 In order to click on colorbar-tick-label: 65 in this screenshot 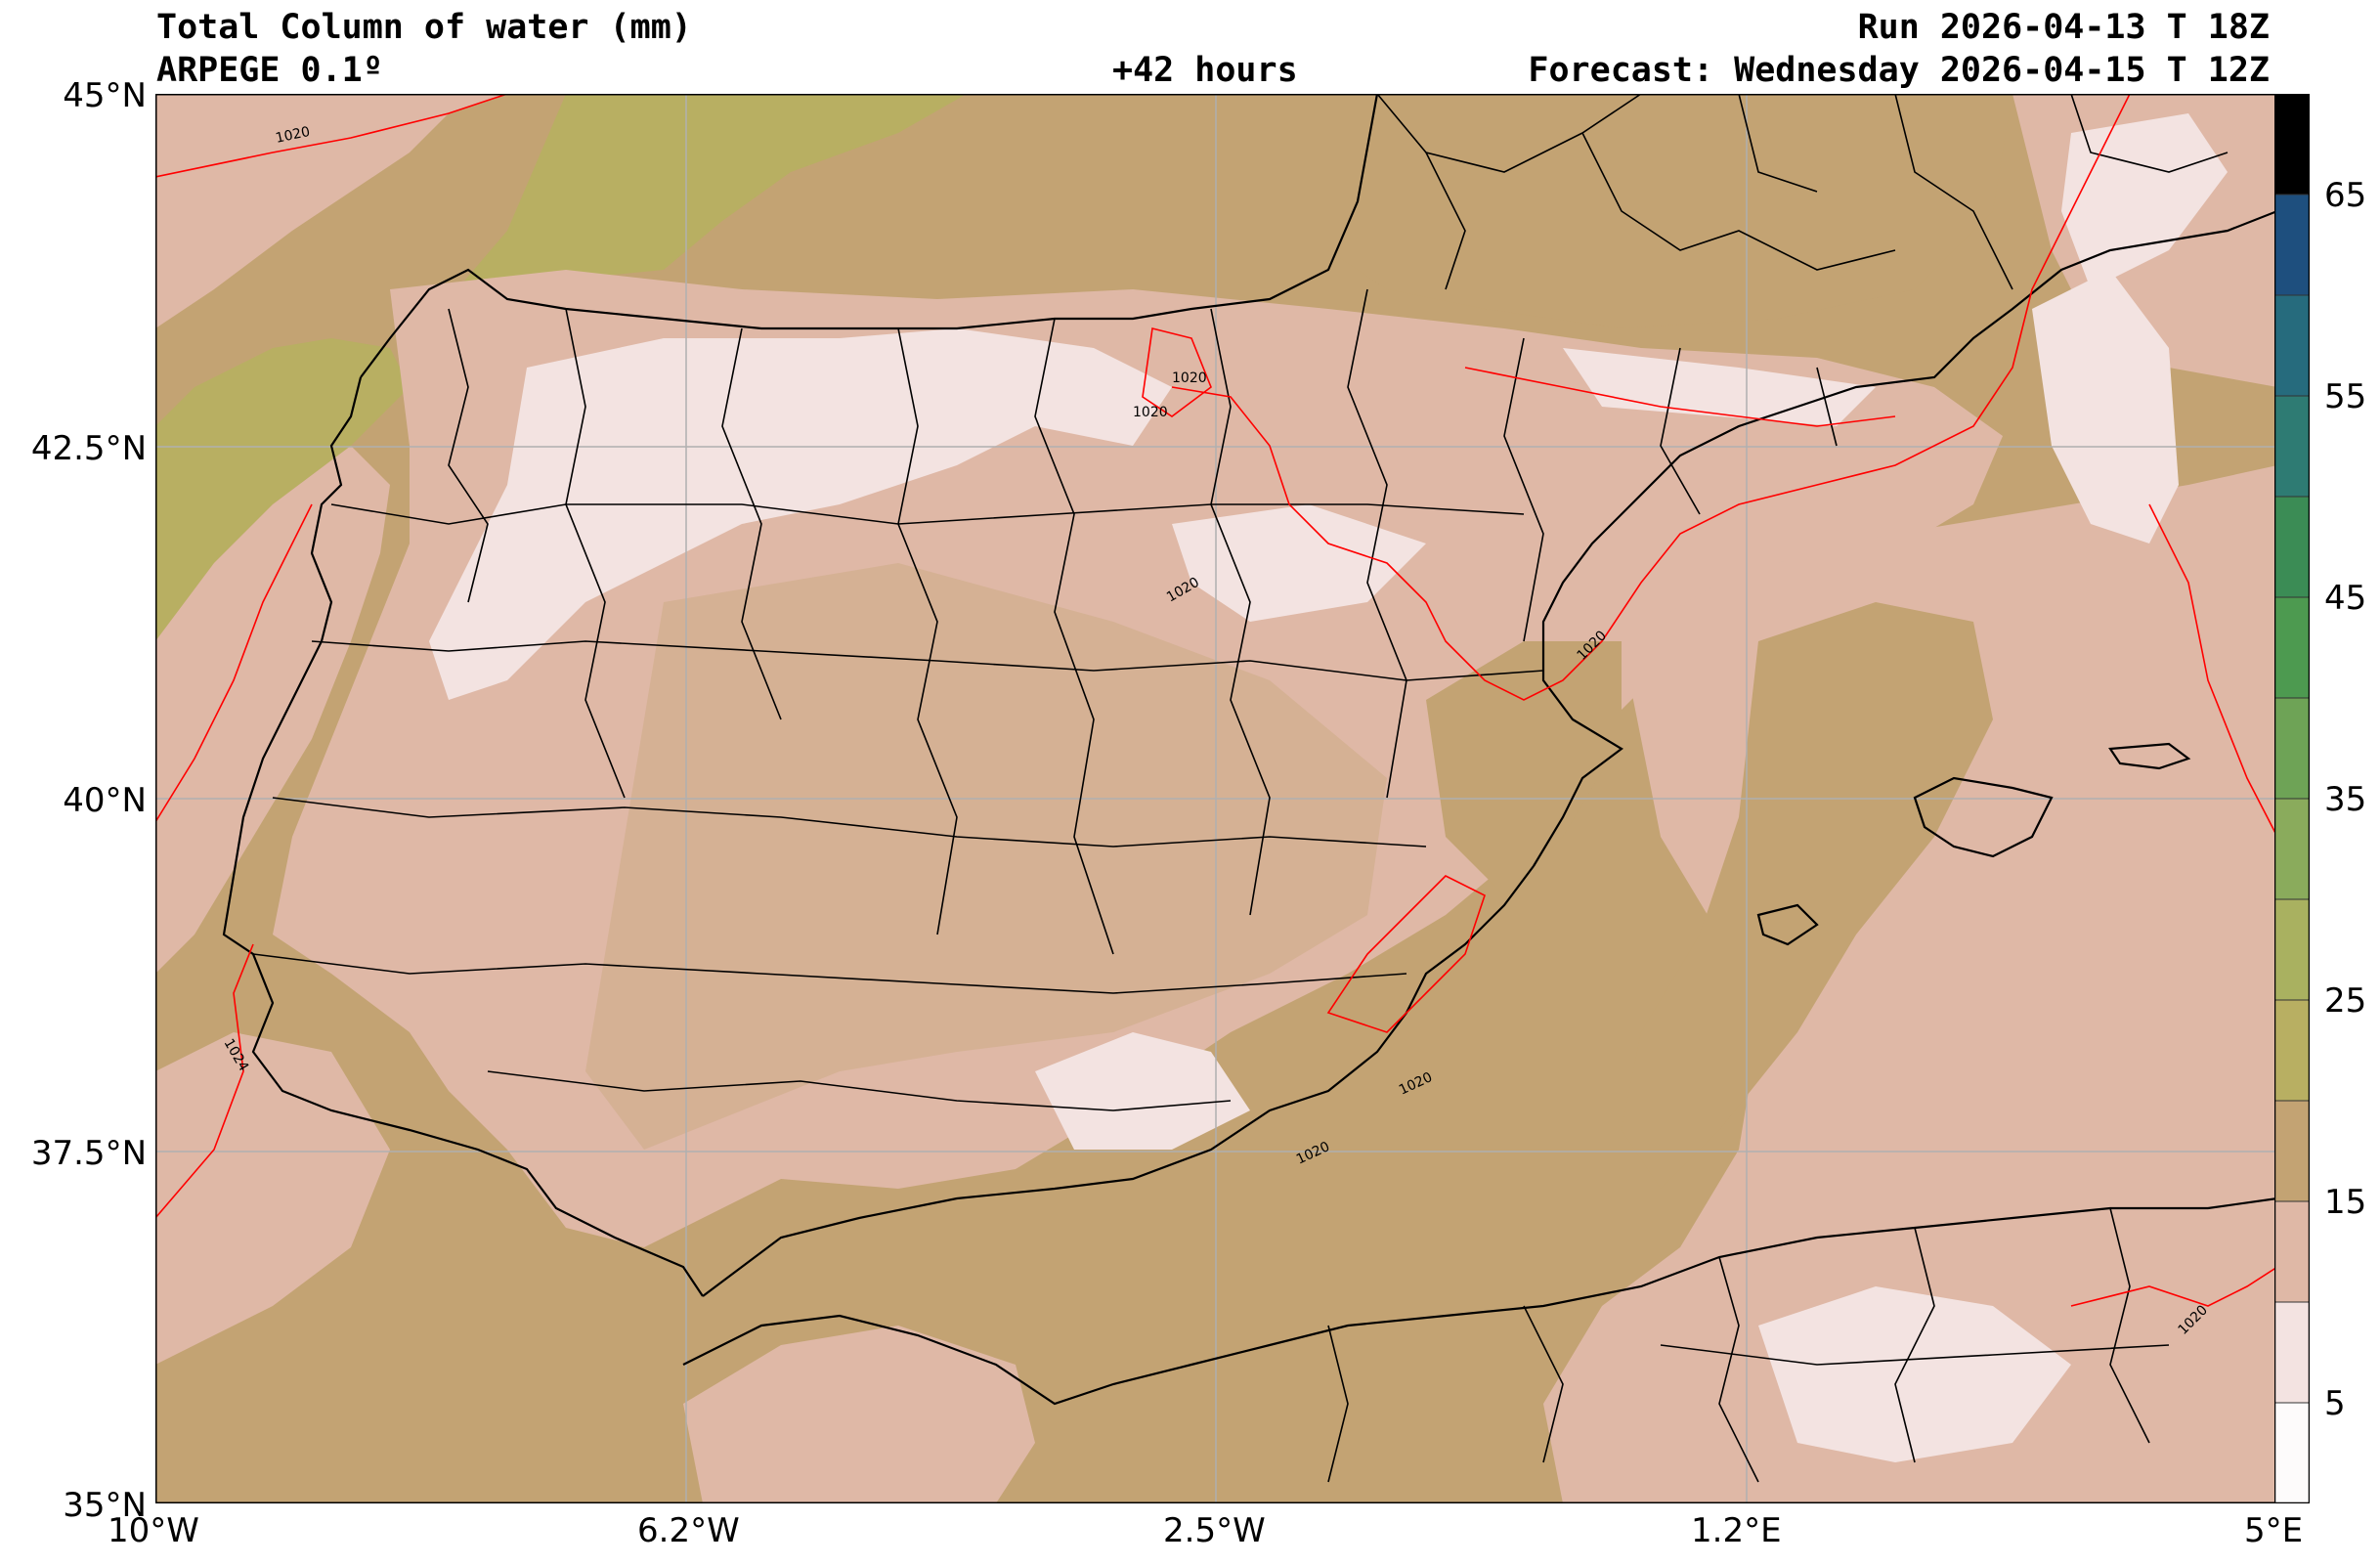, I will do `click(2345, 195)`.